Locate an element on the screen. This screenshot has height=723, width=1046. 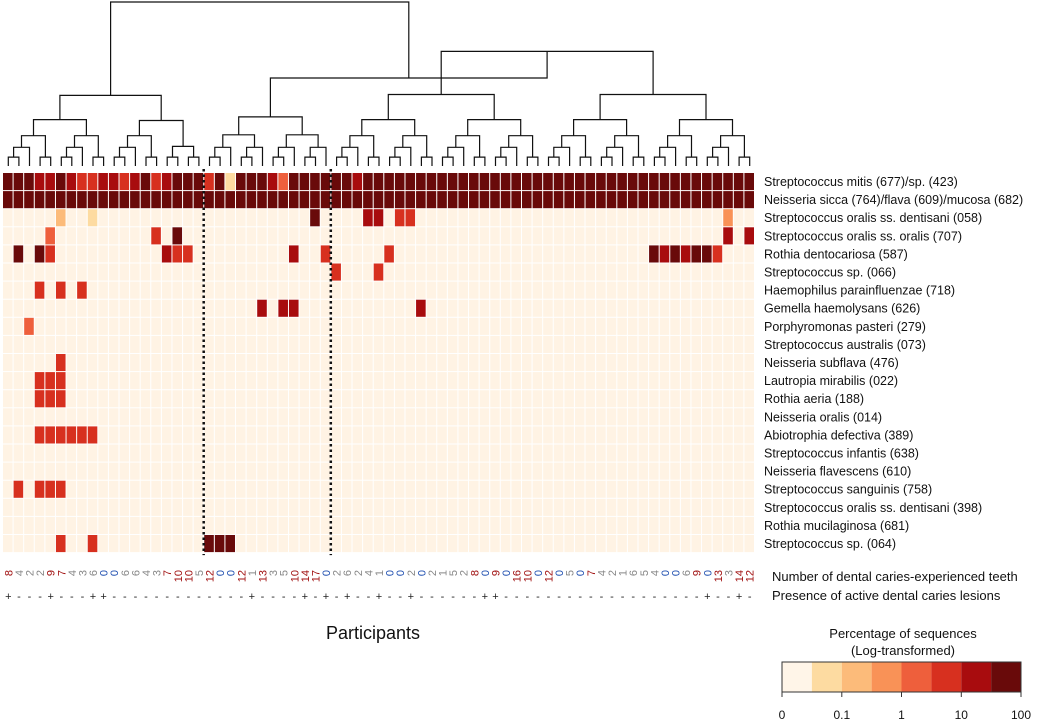
species-label: Streptococcus oralis ss. dentisani (058) is located at coordinates (873, 218).